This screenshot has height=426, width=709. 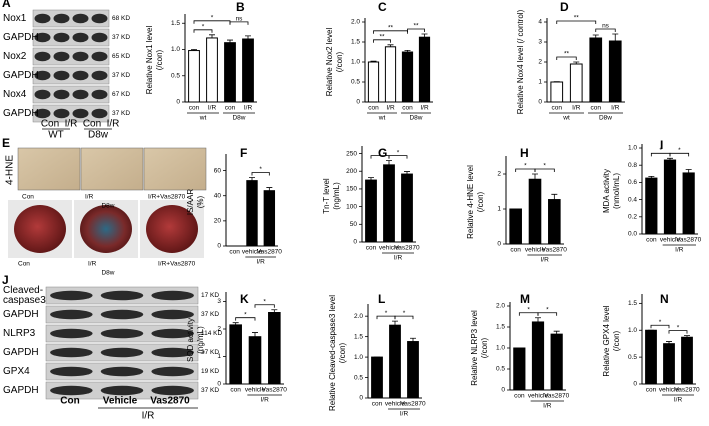 What do you see at coordinates (474, 348) in the screenshot?
I see `y-axis-label: Relative NLRP3 level` at bounding box center [474, 348].